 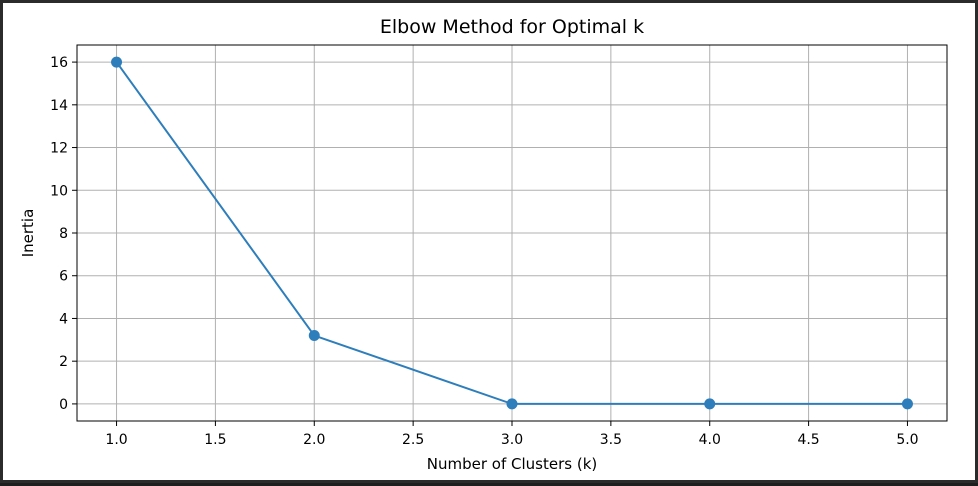 I want to click on x-axis-label: Number of Clusters (k), so click(x=512, y=464).